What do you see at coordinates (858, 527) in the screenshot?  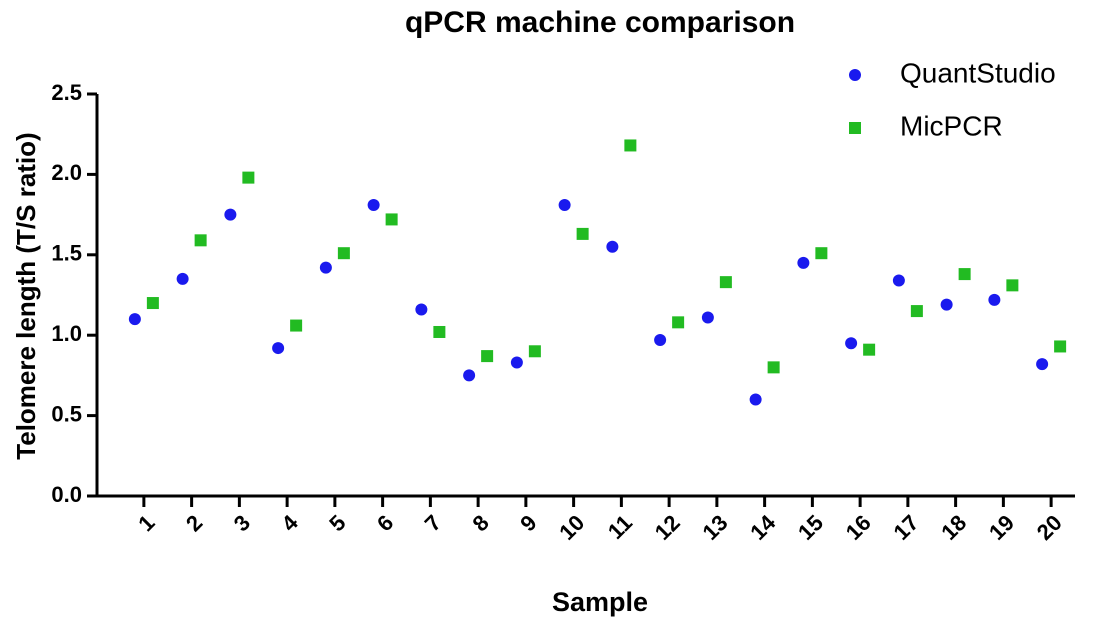 I see `x-tick-label: 16` at bounding box center [858, 527].